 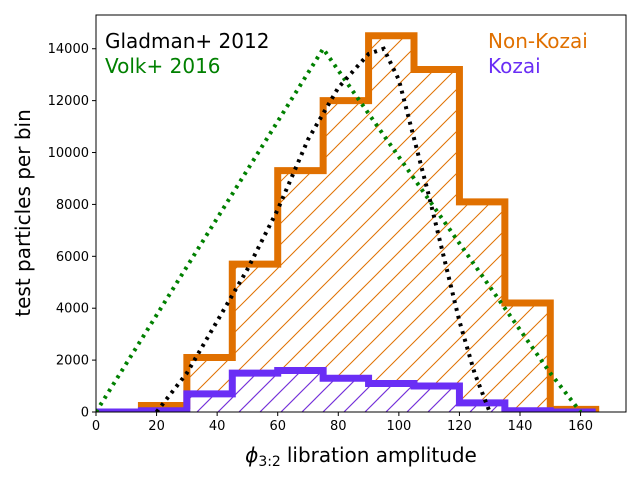 What do you see at coordinates (520, 426) in the screenshot?
I see `x-tick-label: 140` at bounding box center [520, 426].